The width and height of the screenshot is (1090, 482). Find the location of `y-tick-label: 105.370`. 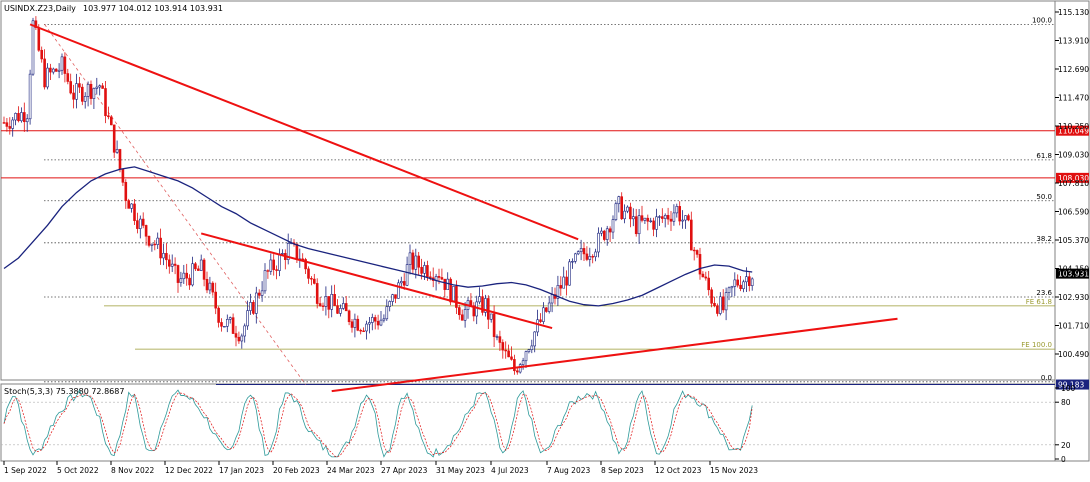

y-tick-label: 105.370 is located at coordinates (1073, 240).